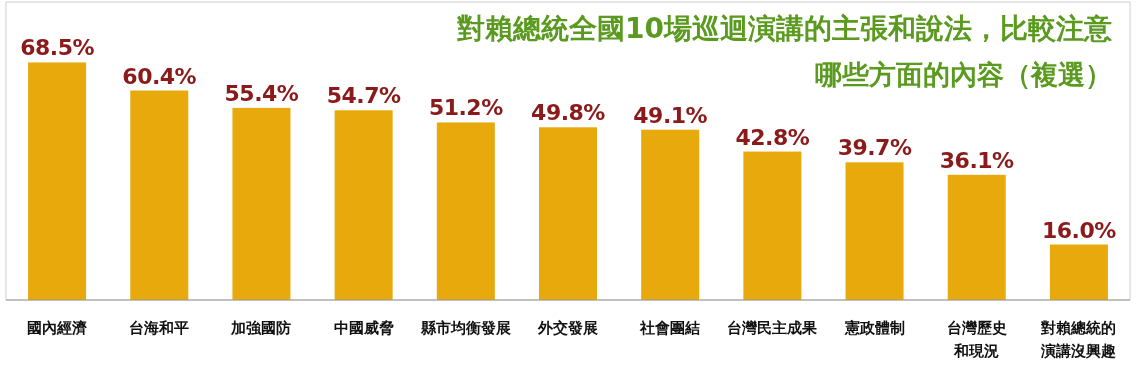  I want to click on data-label: 60.4%, so click(159, 76).